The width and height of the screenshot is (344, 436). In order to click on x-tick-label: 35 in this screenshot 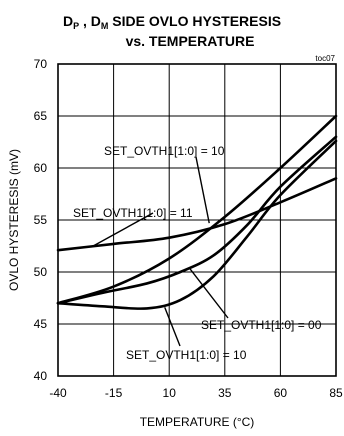, I will do `click(225, 393)`.